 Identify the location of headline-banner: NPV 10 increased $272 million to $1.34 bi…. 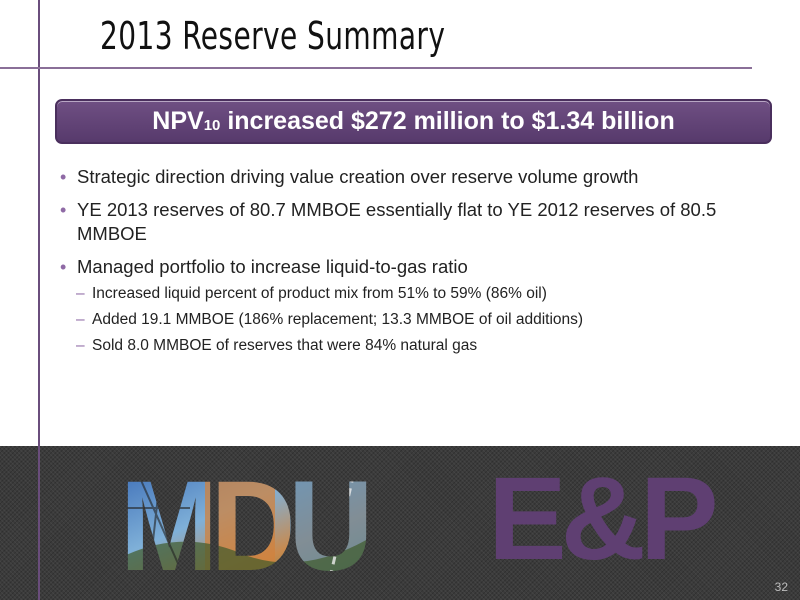
(413, 121).